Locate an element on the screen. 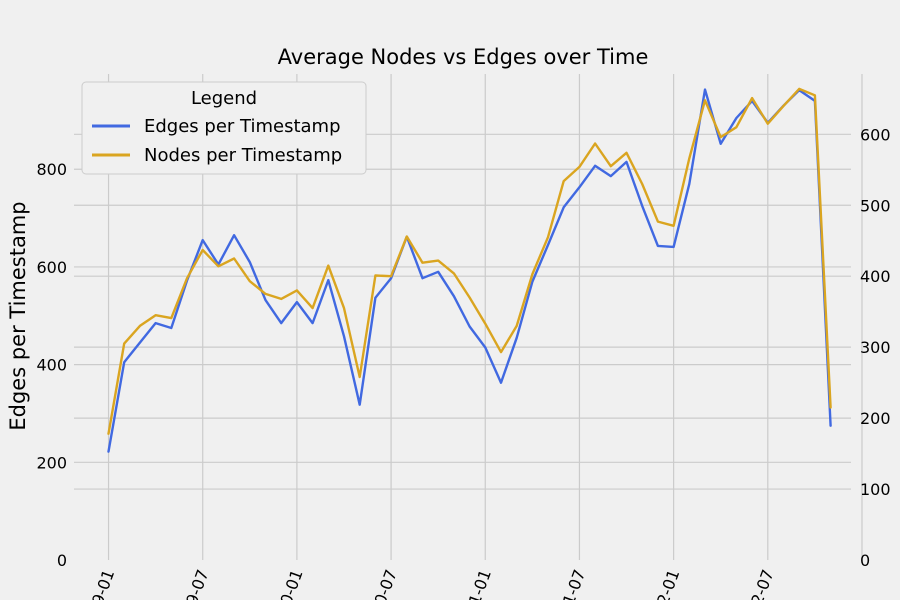 The width and height of the screenshot is (900, 600). legend-box is located at coordinates (224, 128).